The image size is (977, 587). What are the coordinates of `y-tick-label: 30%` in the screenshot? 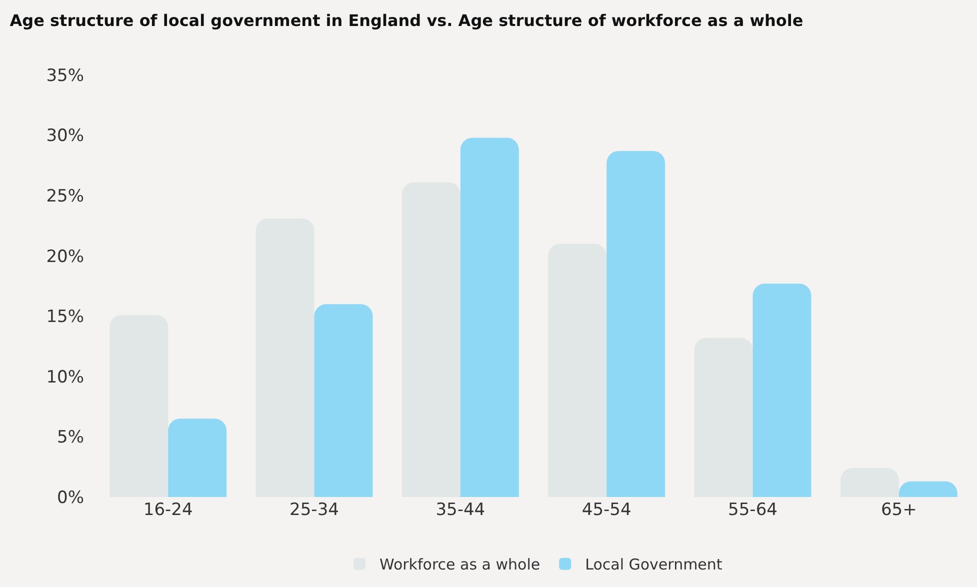 It's located at (65, 136).